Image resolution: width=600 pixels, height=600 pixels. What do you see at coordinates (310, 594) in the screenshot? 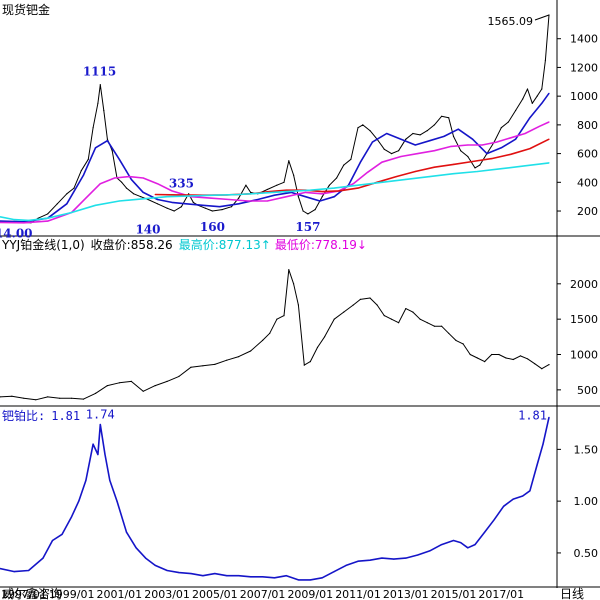
I see `x-tick-label: 2009/01` at bounding box center [310, 594].